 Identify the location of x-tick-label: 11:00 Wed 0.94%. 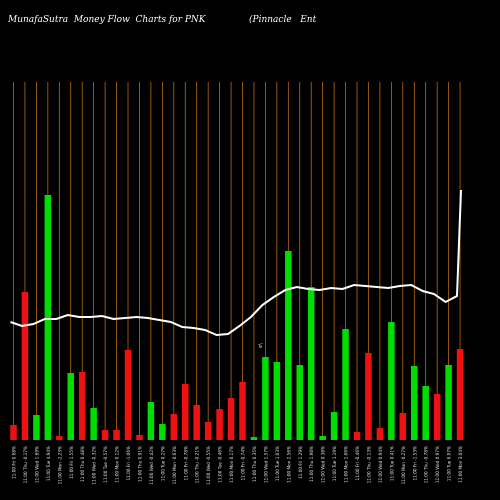
(380, 464).